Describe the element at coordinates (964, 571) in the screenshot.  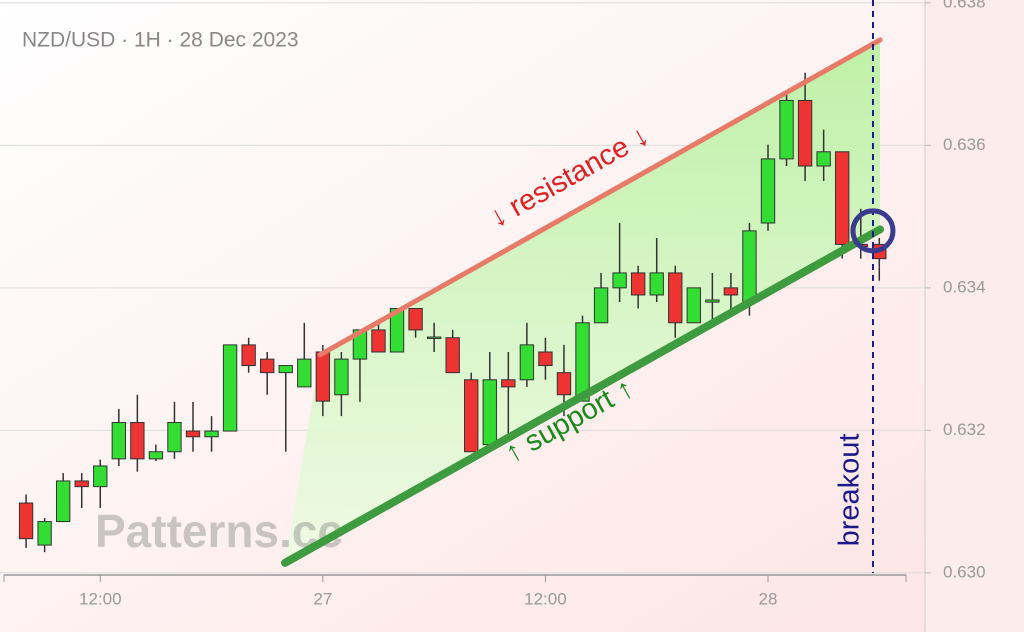
I see `y-tick-label: 0.630` at that location.